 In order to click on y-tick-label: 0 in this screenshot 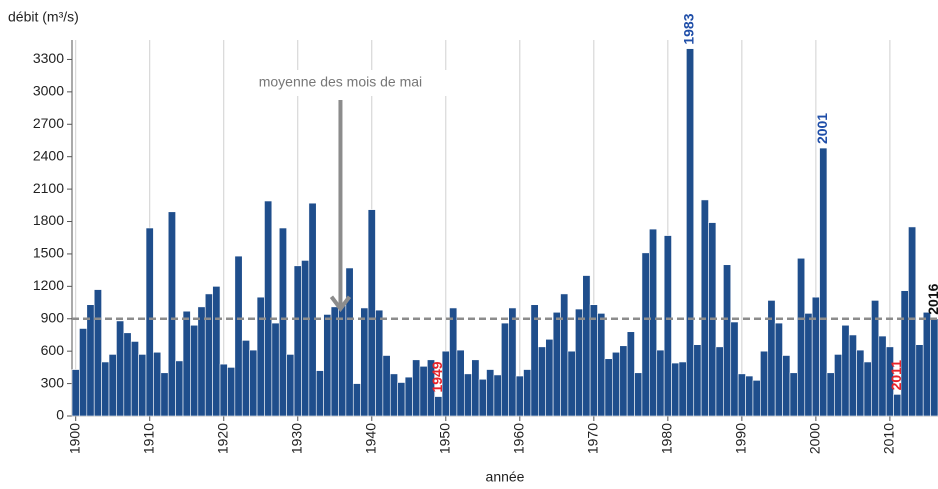, I will do `click(60, 415)`.